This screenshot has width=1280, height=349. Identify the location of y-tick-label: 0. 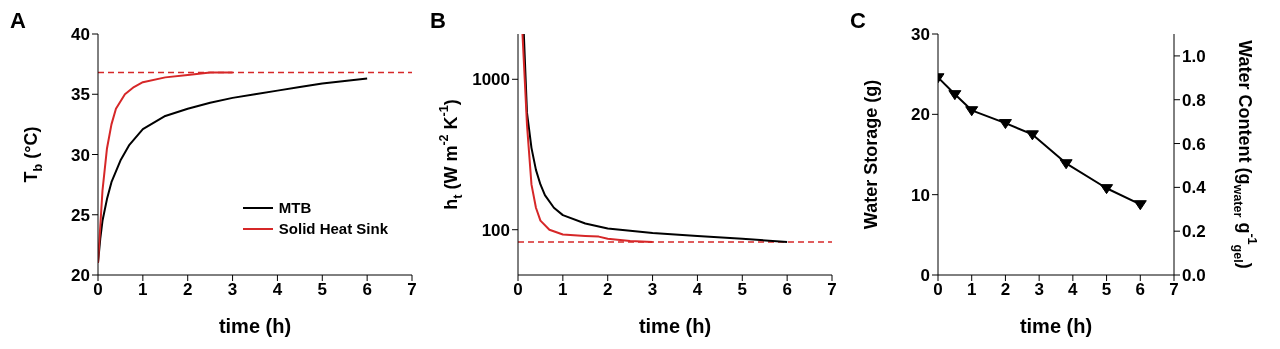
(925, 276).